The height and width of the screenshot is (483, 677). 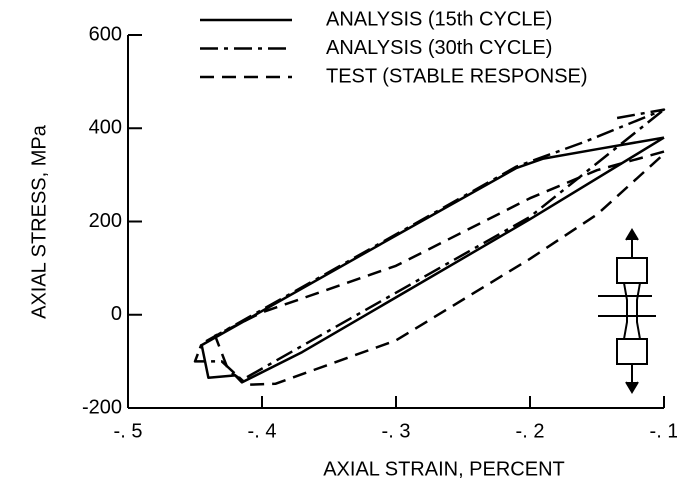 What do you see at coordinates (444, 469) in the screenshot?
I see `x-axis-label: AXIAL STRAIN, PERCENT` at bounding box center [444, 469].